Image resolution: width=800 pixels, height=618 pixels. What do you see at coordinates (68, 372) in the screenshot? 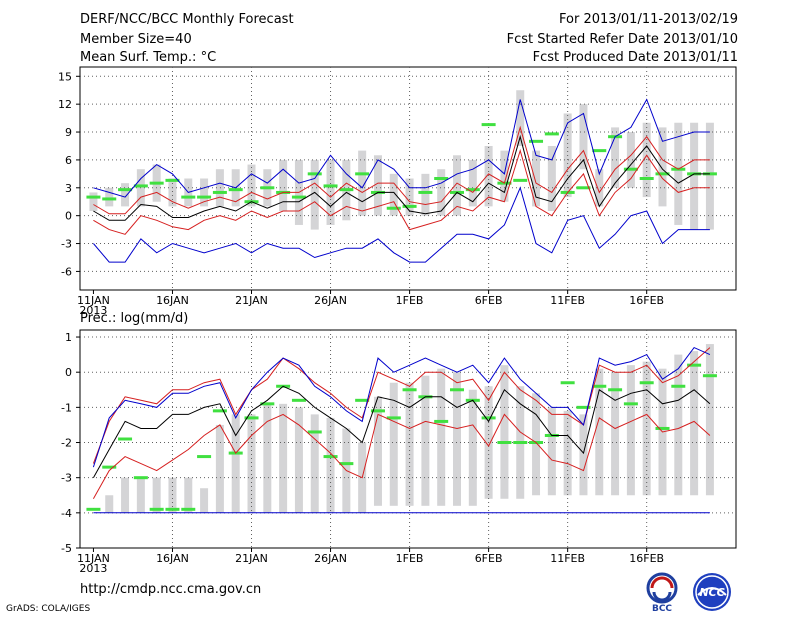
I see `precipitation-ytick-label: 0` at bounding box center [68, 372].